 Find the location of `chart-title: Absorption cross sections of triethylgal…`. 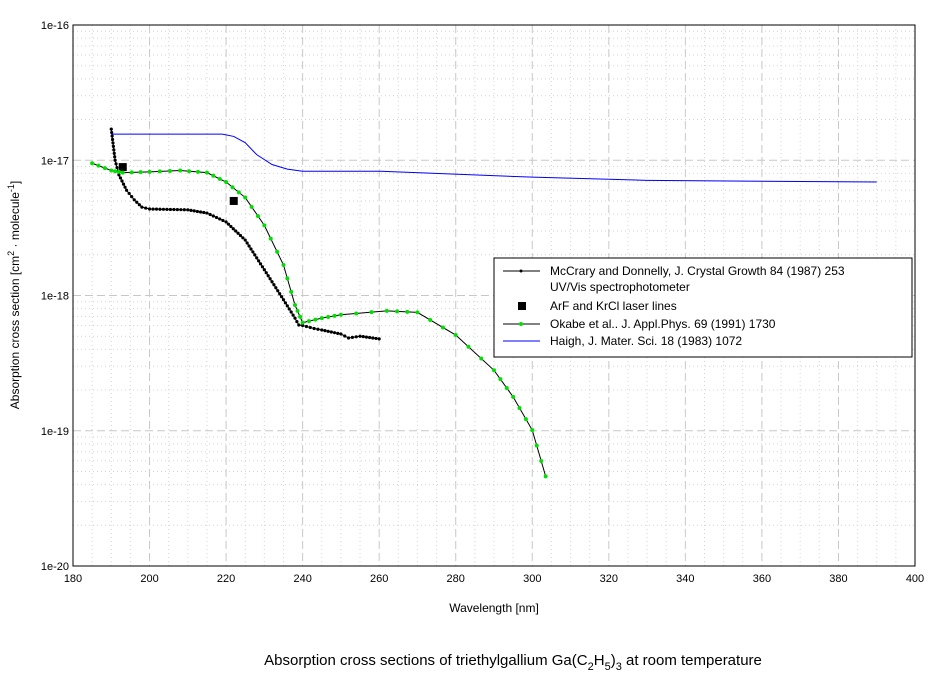

chart-title: Absorption cross sections of triethylgal… is located at coordinates (513, 662).